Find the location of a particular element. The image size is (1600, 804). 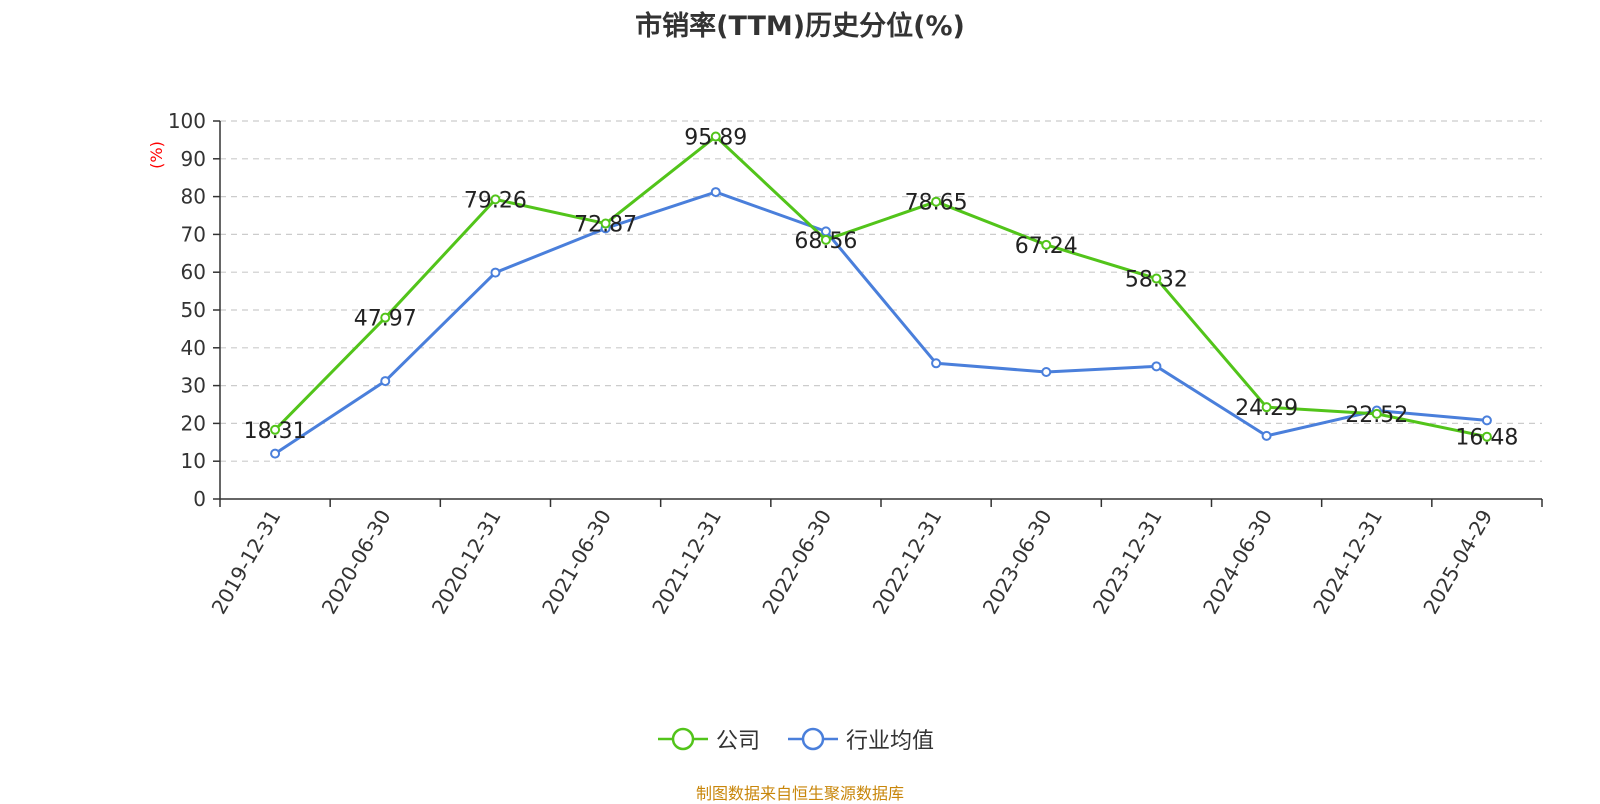

x-tick-label: 2021-06-30 is located at coordinates (576, 562).